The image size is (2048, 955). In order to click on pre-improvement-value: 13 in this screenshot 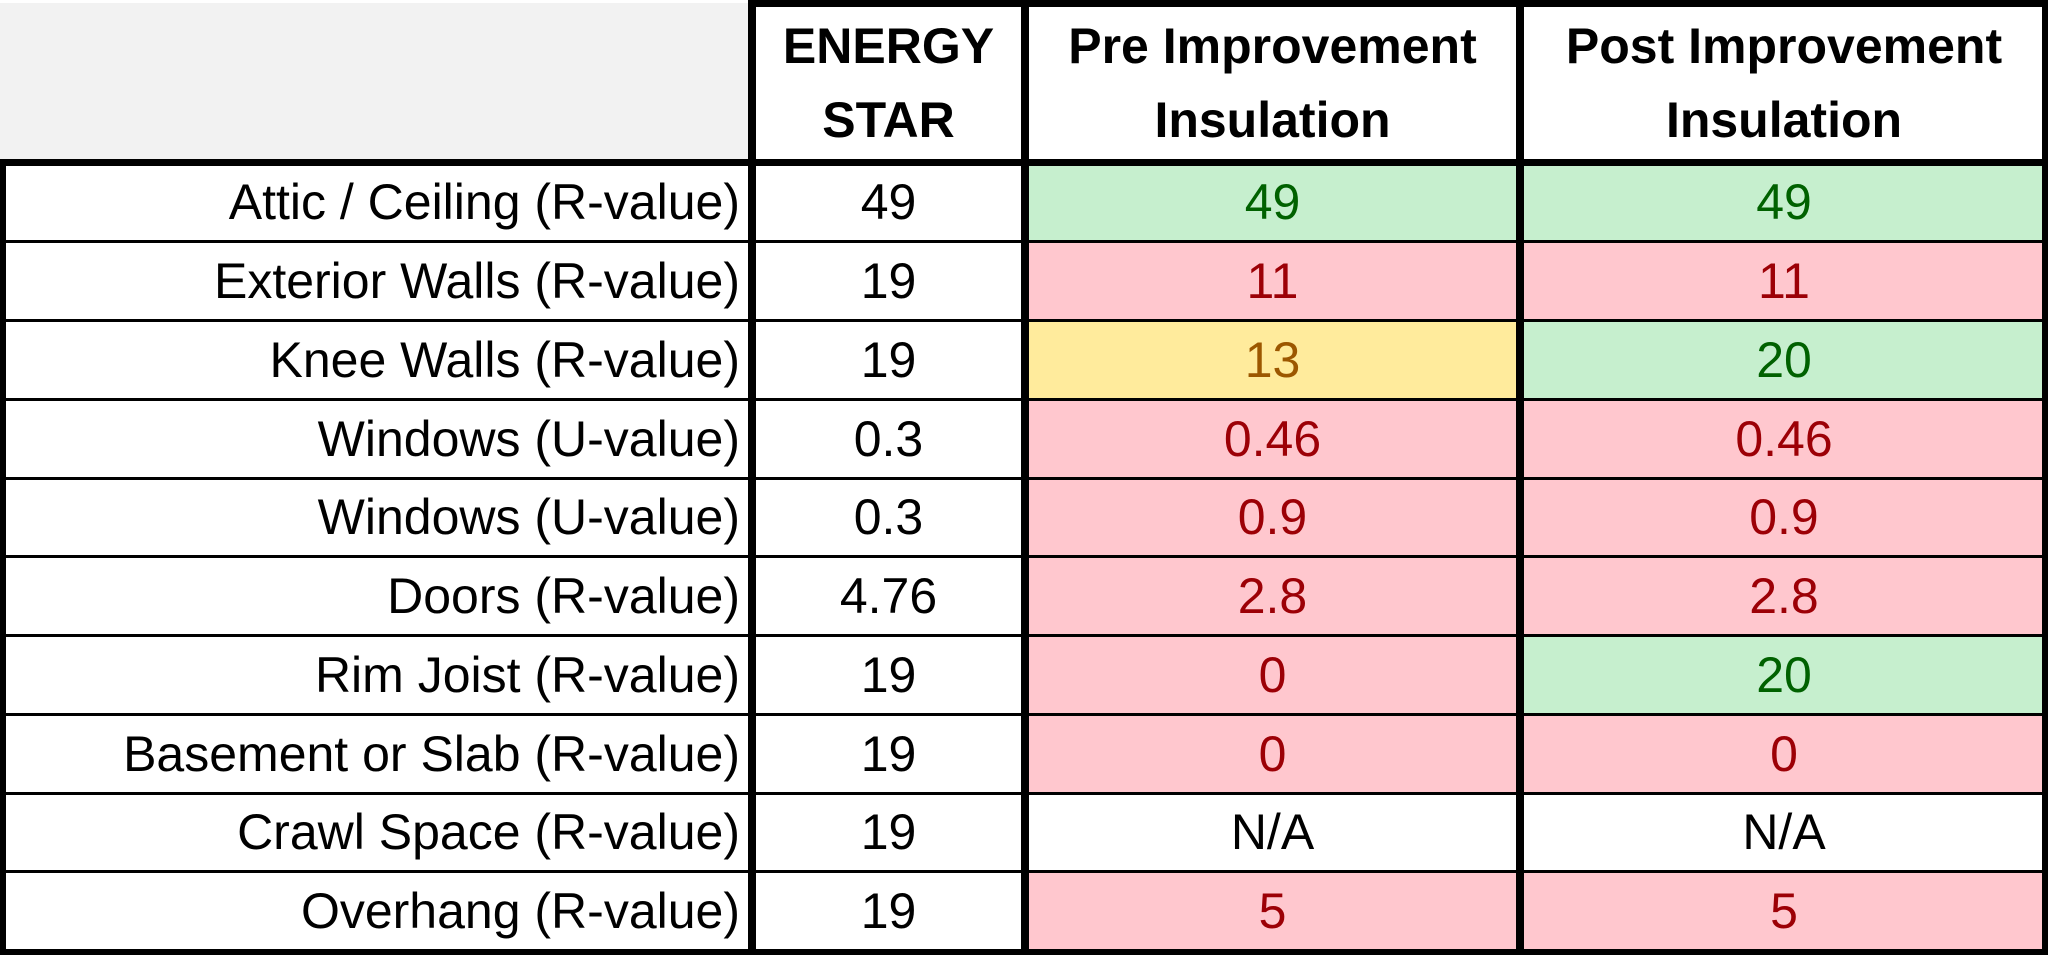, I will do `click(1272, 359)`.